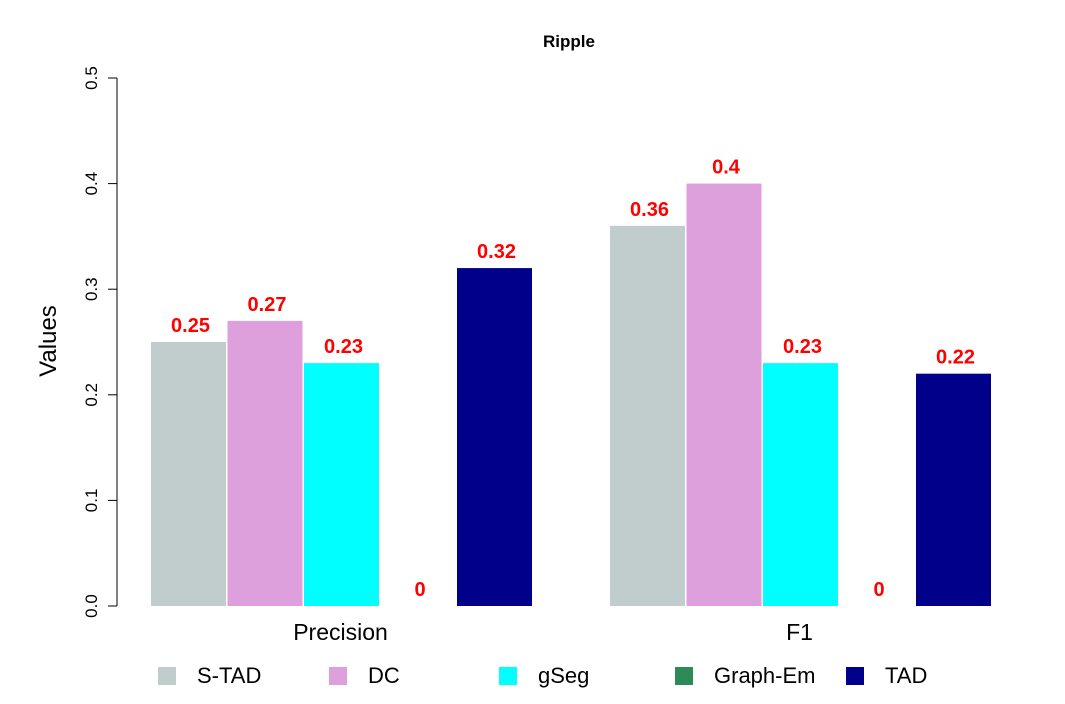  I want to click on value-label-s-tad-f1: 0.36, so click(649, 210).